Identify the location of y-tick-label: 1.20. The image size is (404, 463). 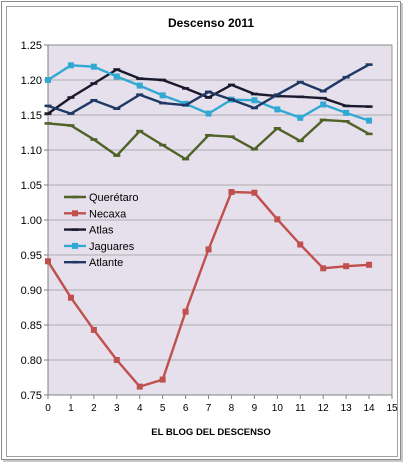
(31, 81).